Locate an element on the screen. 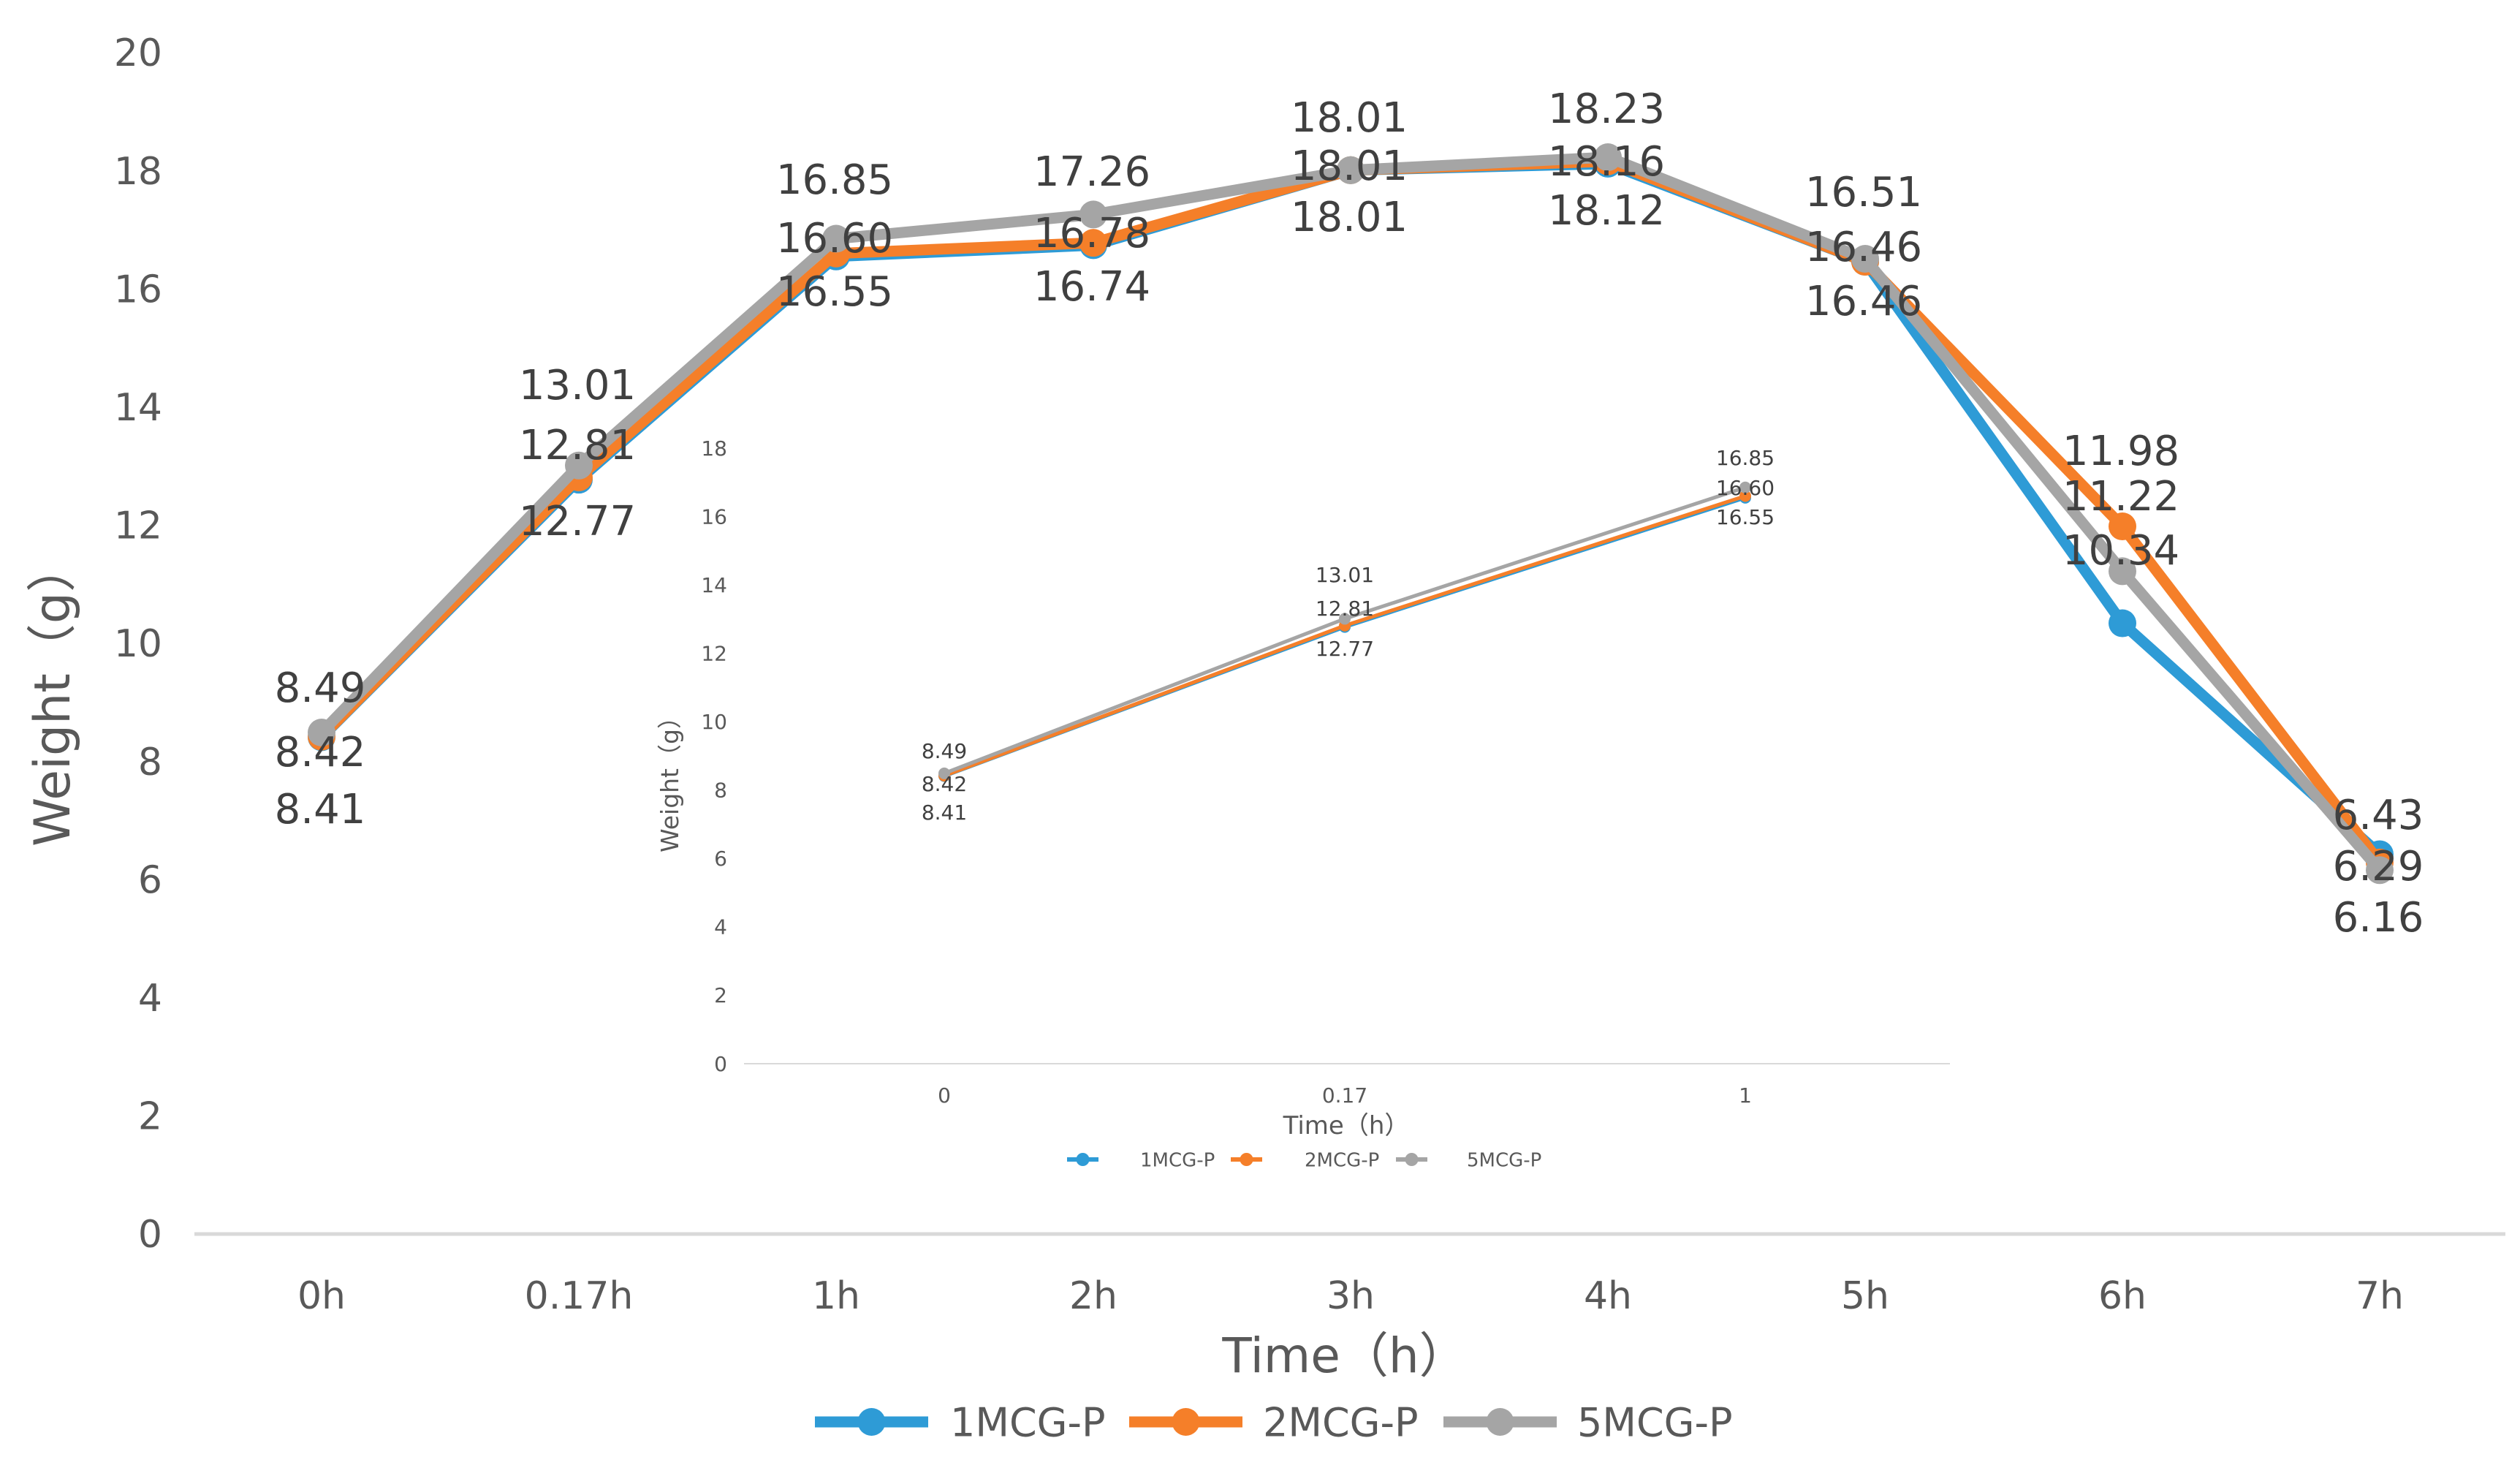  y-tick-label: 20 is located at coordinates (138, 53).